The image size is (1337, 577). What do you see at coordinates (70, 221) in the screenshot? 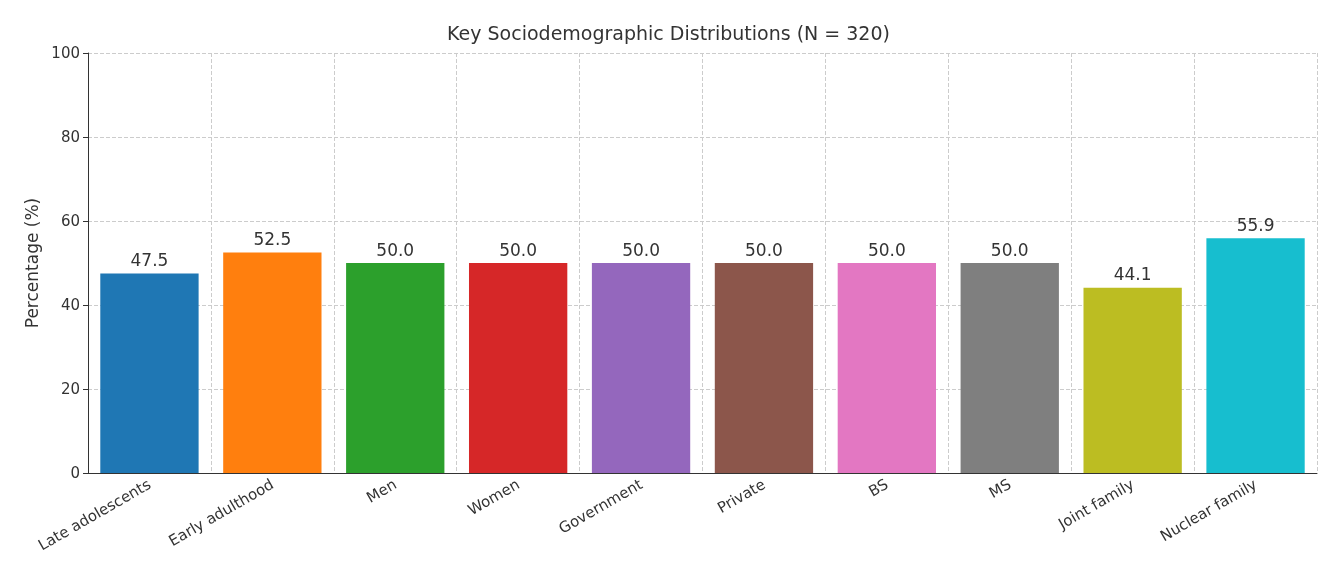
I see `y-tick-label: 60` at bounding box center [70, 221].